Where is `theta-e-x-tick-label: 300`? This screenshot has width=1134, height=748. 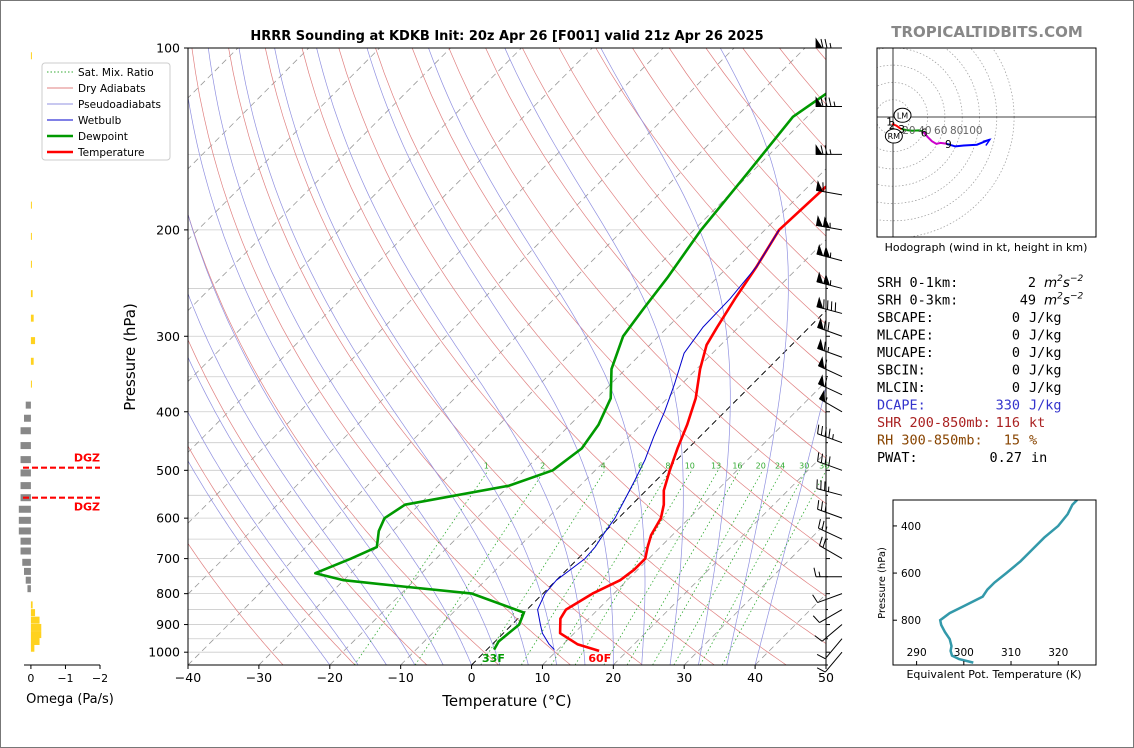 theta-e-x-tick-label: 300 is located at coordinates (964, 653).